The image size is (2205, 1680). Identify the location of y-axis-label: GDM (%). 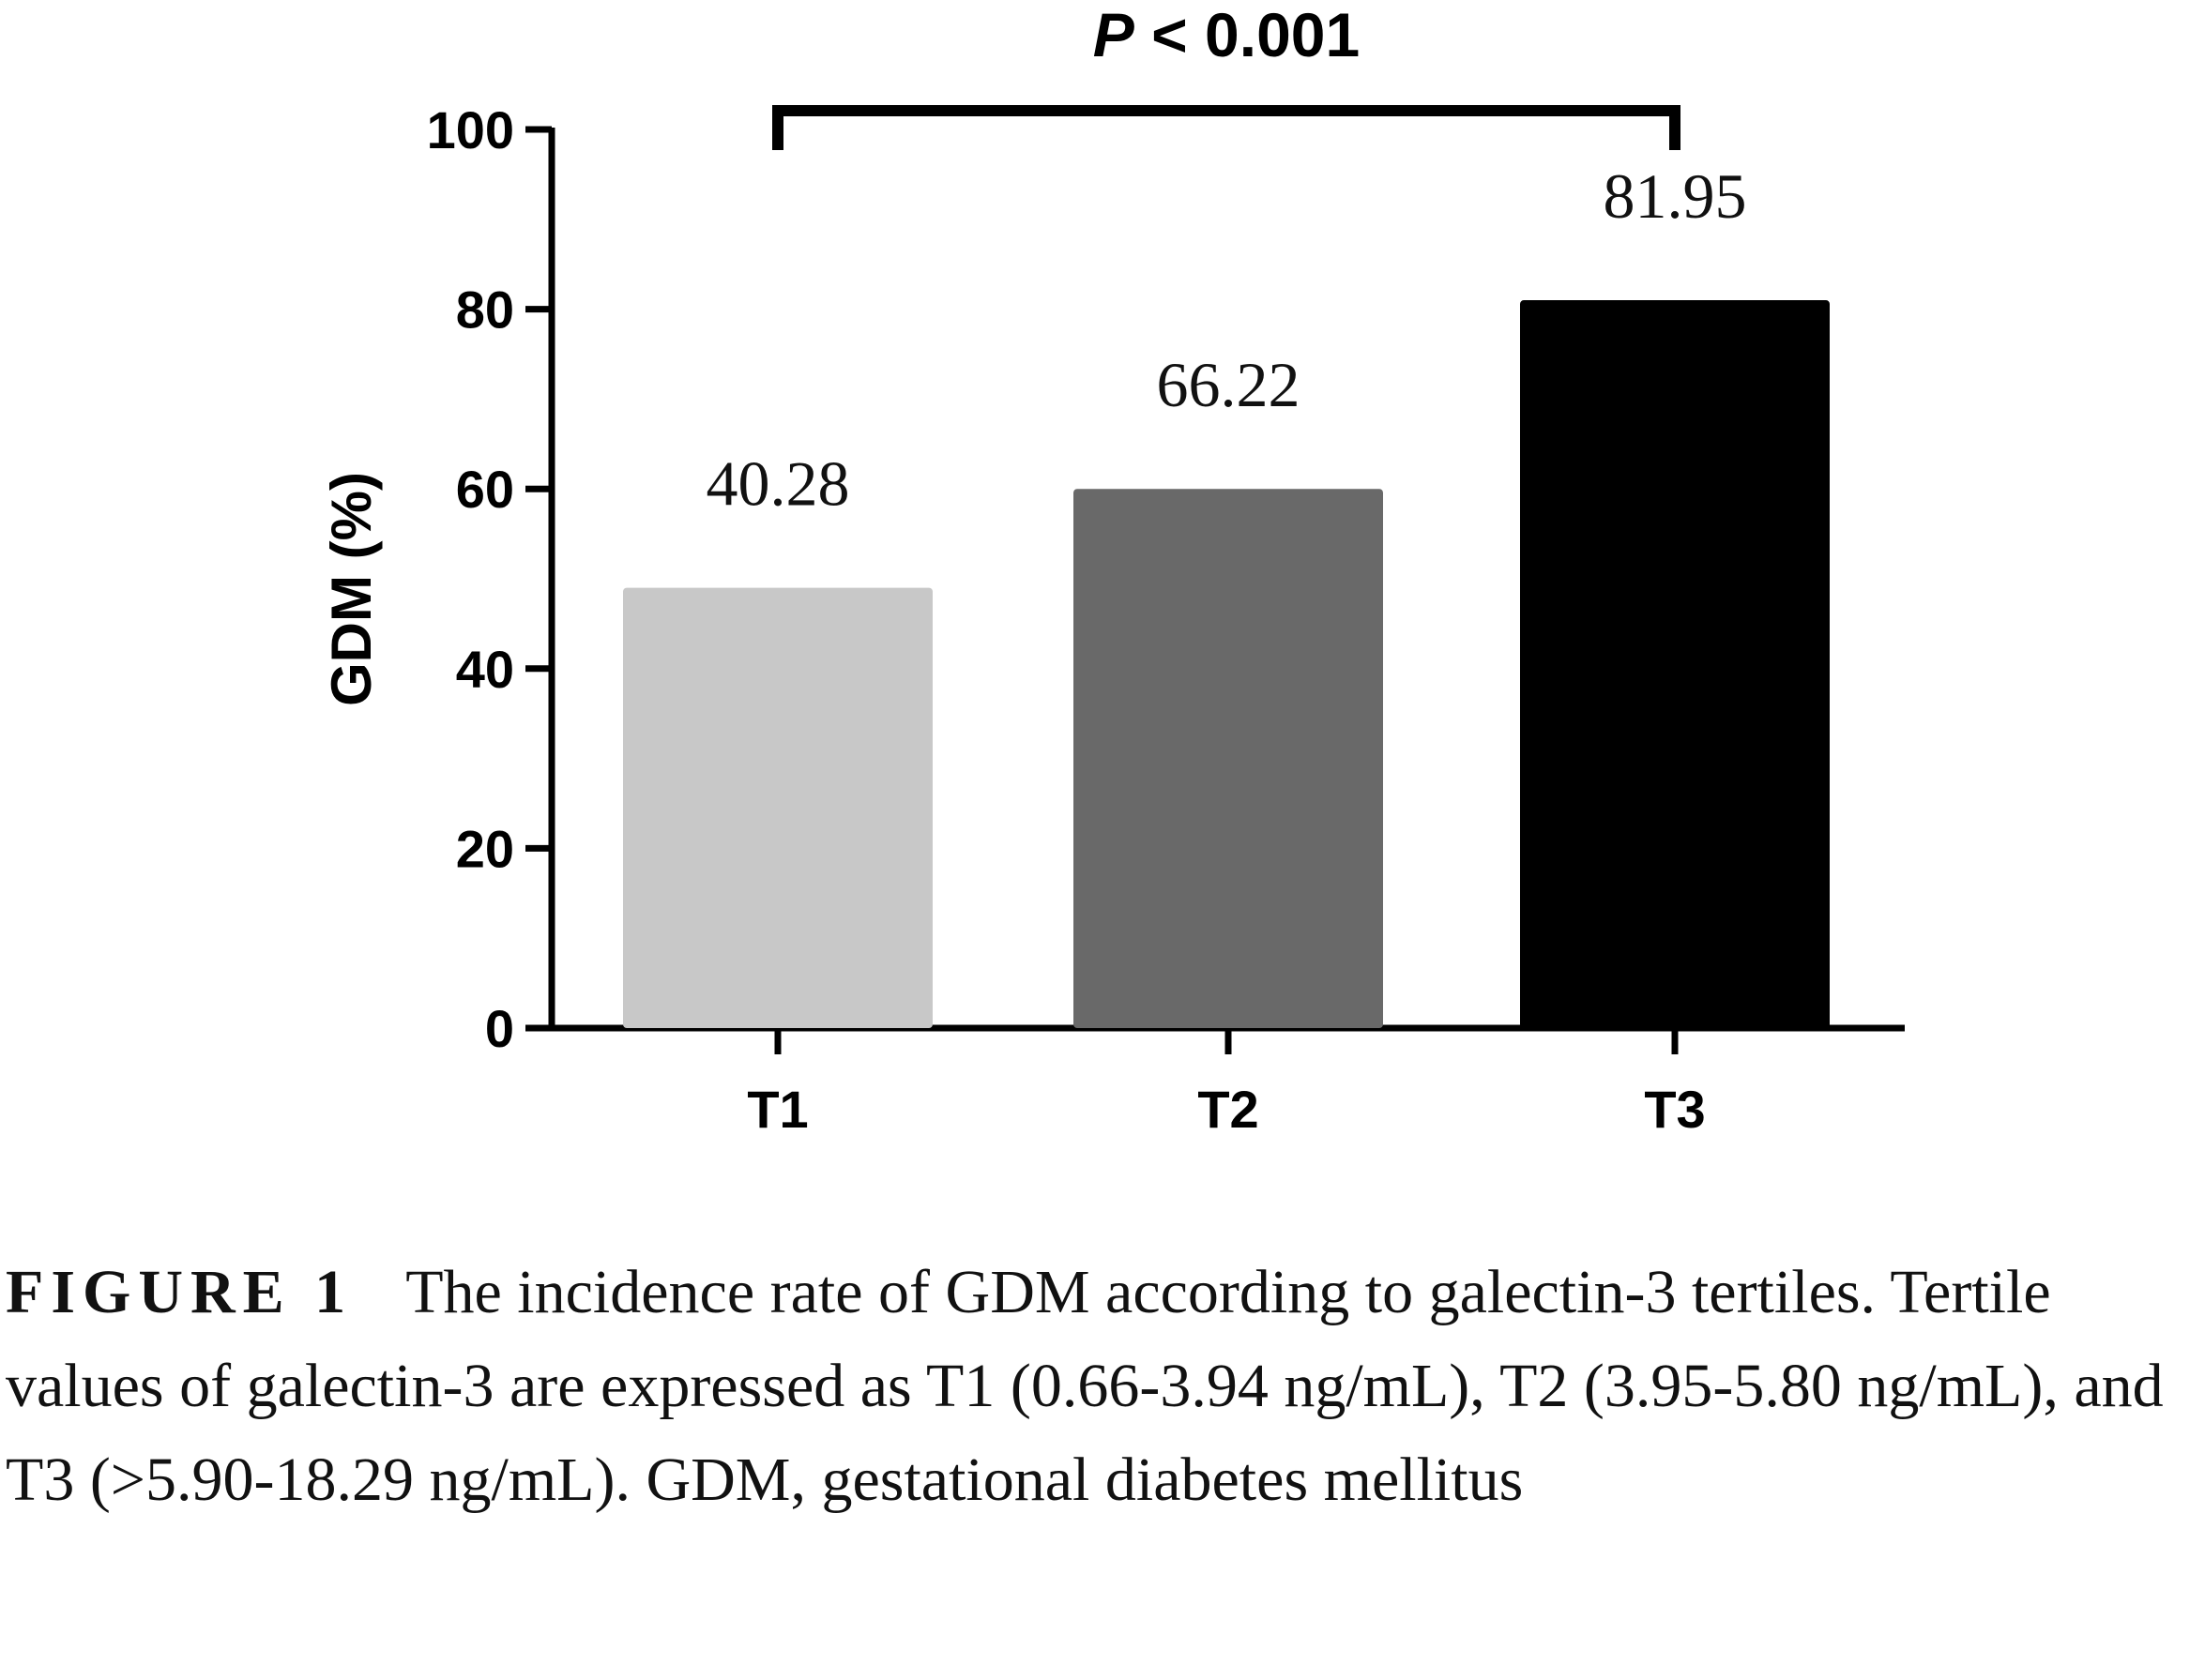
(351, 589).